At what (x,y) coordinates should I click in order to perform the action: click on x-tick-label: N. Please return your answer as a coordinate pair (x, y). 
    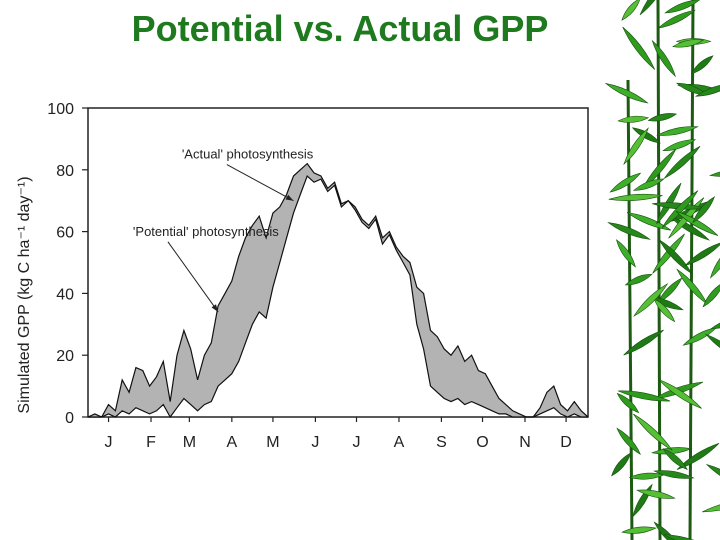
    Looking at the image, I should click on (525, 442).